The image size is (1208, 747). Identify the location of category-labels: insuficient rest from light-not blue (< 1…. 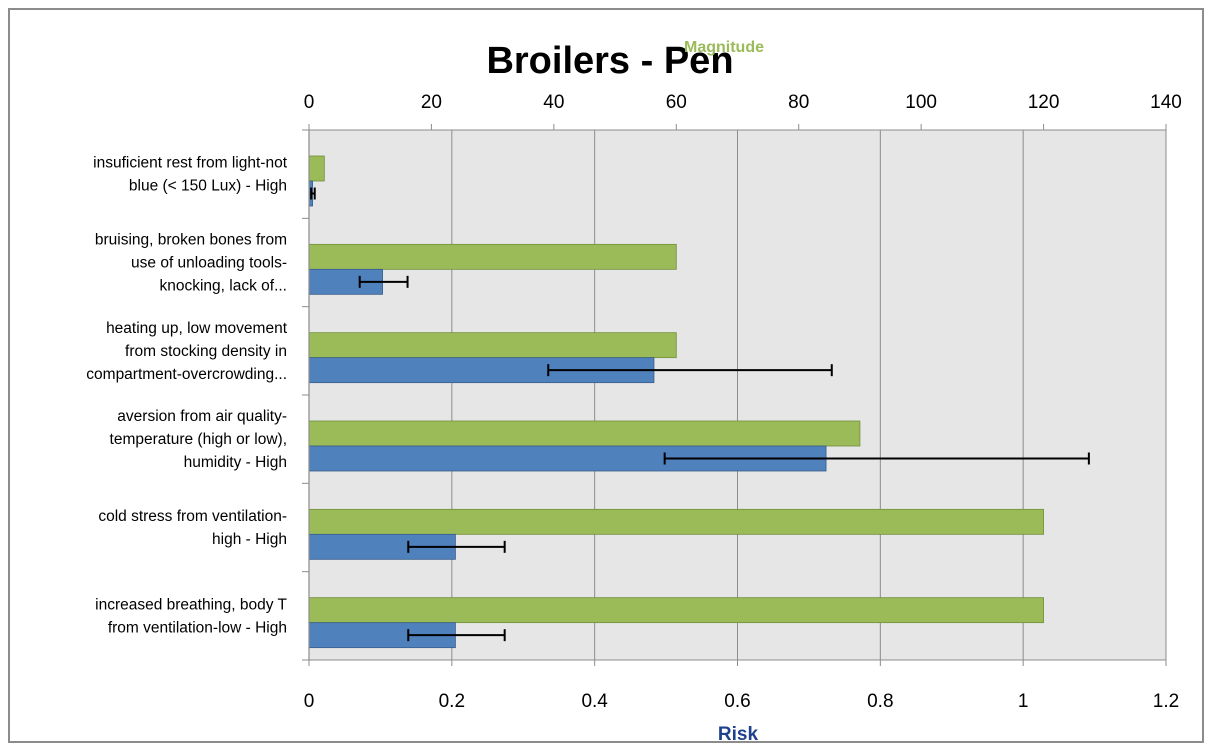
(186, 396).